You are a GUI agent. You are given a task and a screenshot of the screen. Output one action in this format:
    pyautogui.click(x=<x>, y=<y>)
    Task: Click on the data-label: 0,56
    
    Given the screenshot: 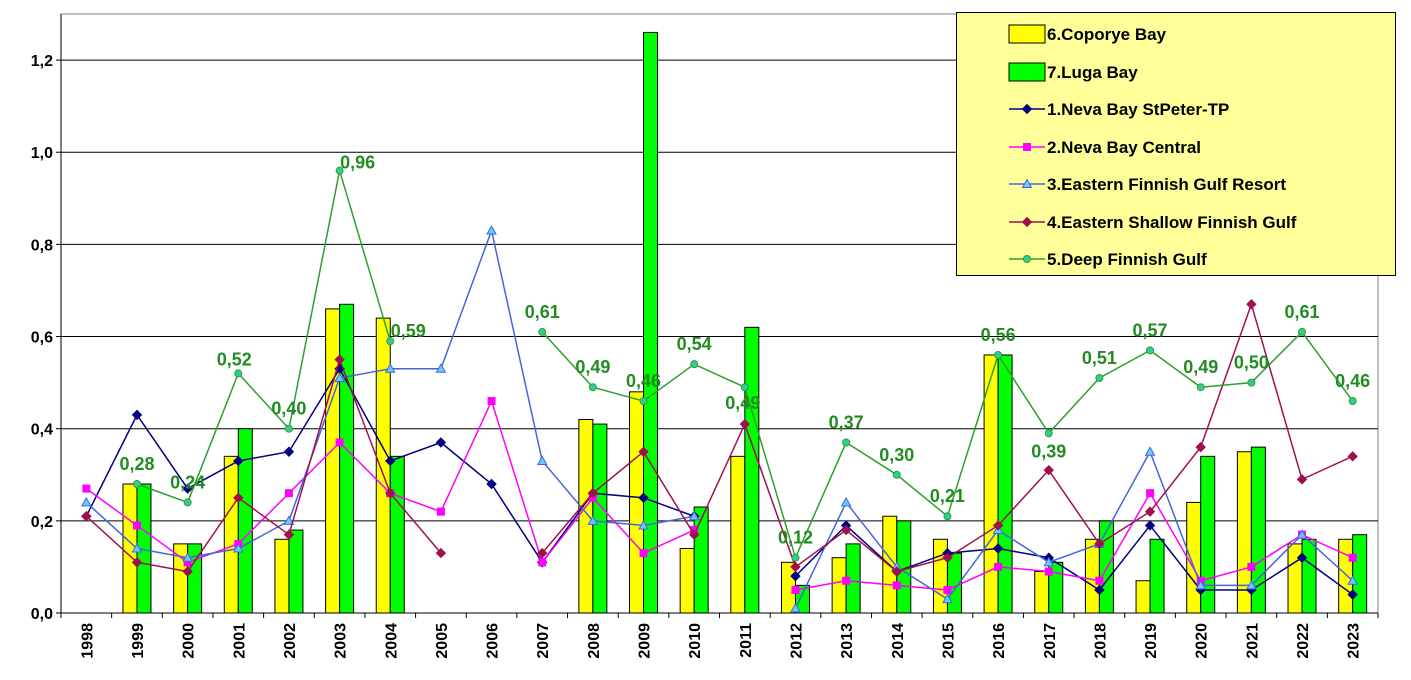 What is the action you would take?
    pyautogui.click(x=998, y=335)
    